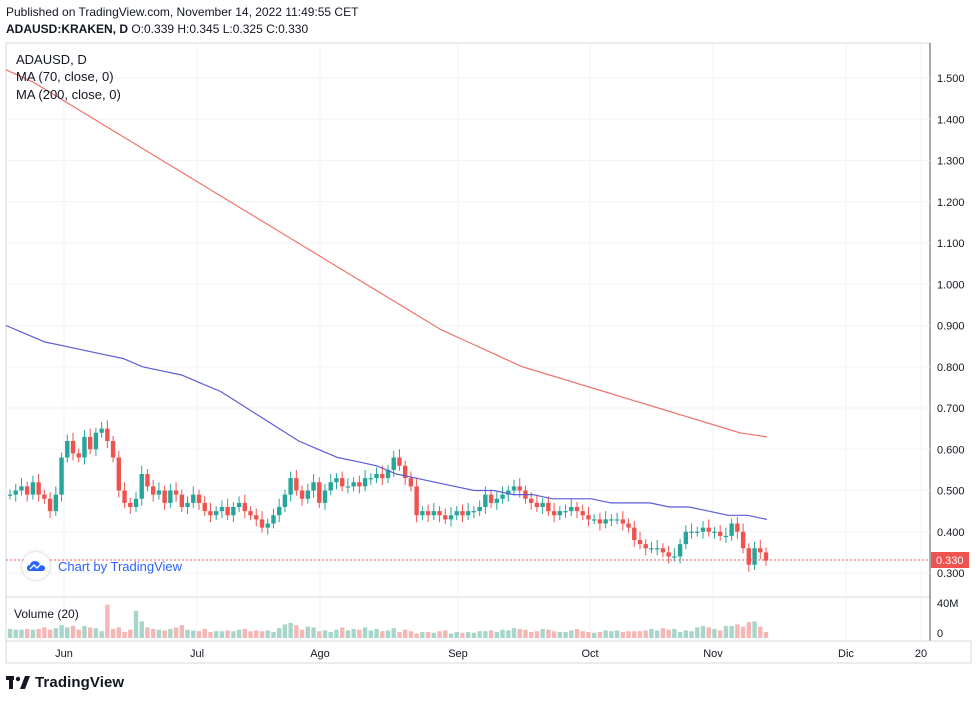 Image resolution: width=978 pixels, height=702 pixels. Describe the element at coordinates (120, 566) in the screenshot. I see `watermark-text: Chart by TradingView` at that location.